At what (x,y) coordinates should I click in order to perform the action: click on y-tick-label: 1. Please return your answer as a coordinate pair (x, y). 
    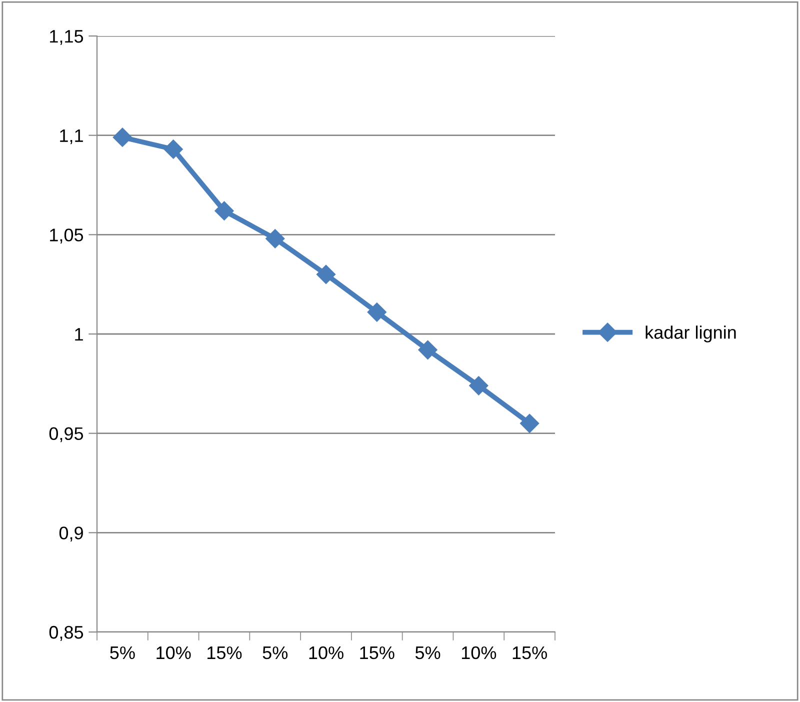
    Looking at the image, I should click on (79, 334).